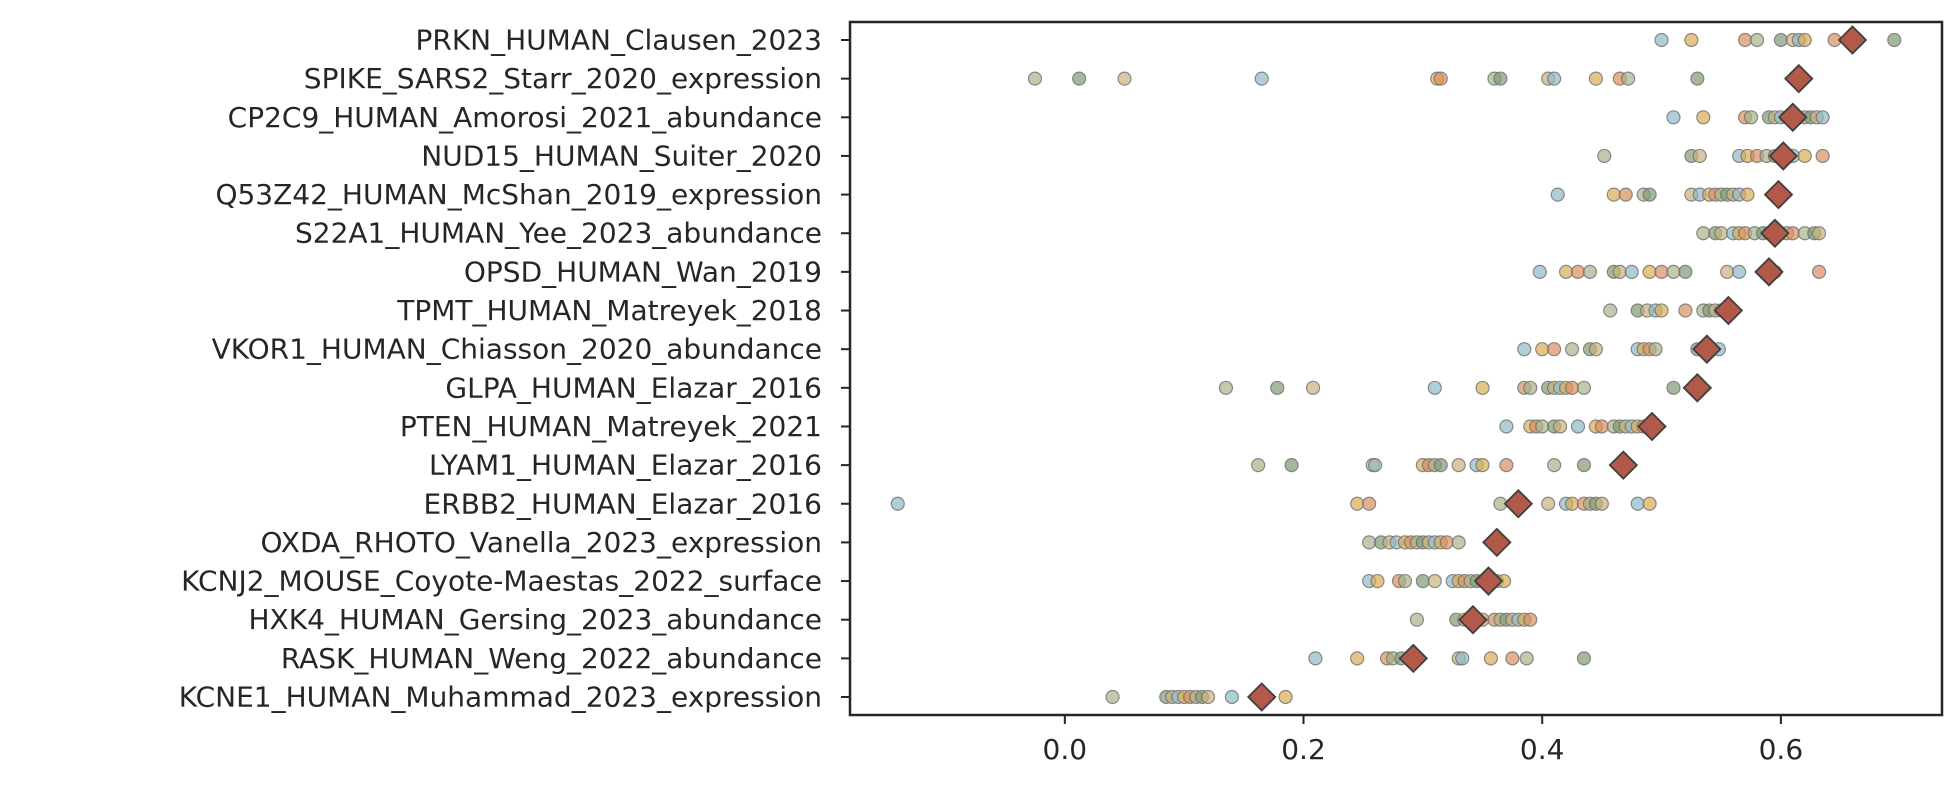 The width and height of the screenshot is (1952, 797). Describe the element at coordinates (551, 658) in the screenshot. I see `y-tick-label: RASK_HUMAN_Weng_2022_abundance` at that location.